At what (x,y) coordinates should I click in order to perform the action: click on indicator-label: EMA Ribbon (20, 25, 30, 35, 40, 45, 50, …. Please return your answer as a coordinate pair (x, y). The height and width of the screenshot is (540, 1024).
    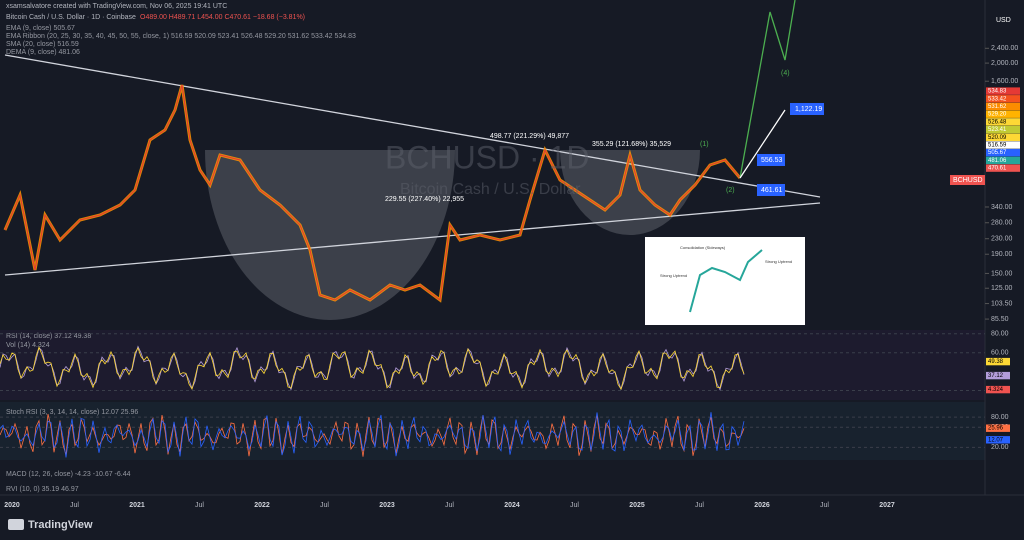
    Looking at the image, I should click on (181, 36).